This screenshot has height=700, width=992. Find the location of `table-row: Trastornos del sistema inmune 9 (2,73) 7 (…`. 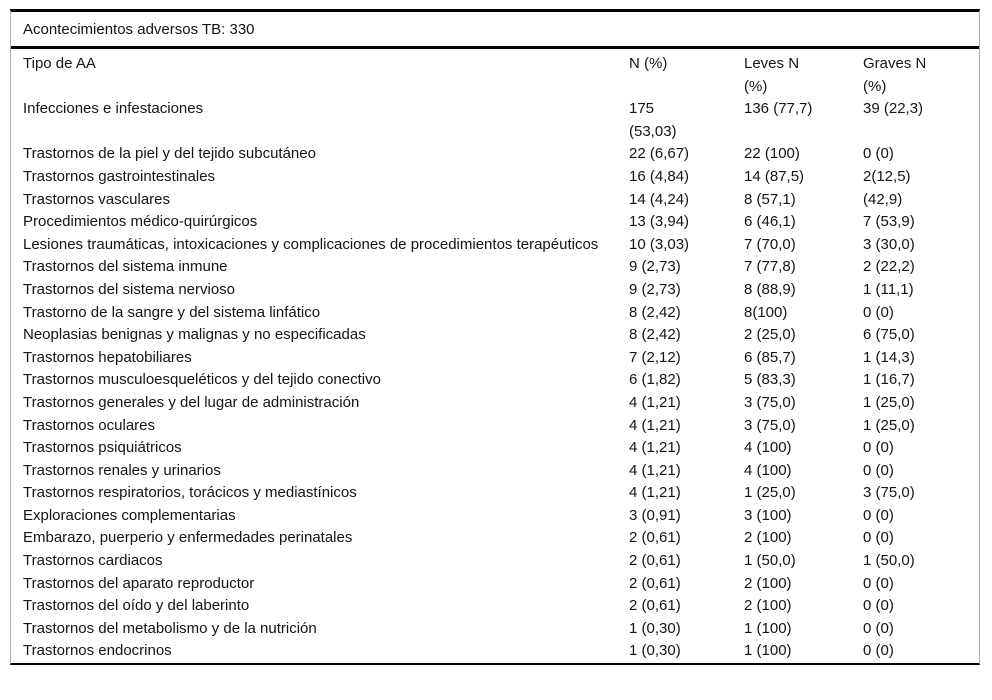

table-row: Trastornos del sistema inmune 9 (2,73) 7 (… is located at coordinates (496, 267).